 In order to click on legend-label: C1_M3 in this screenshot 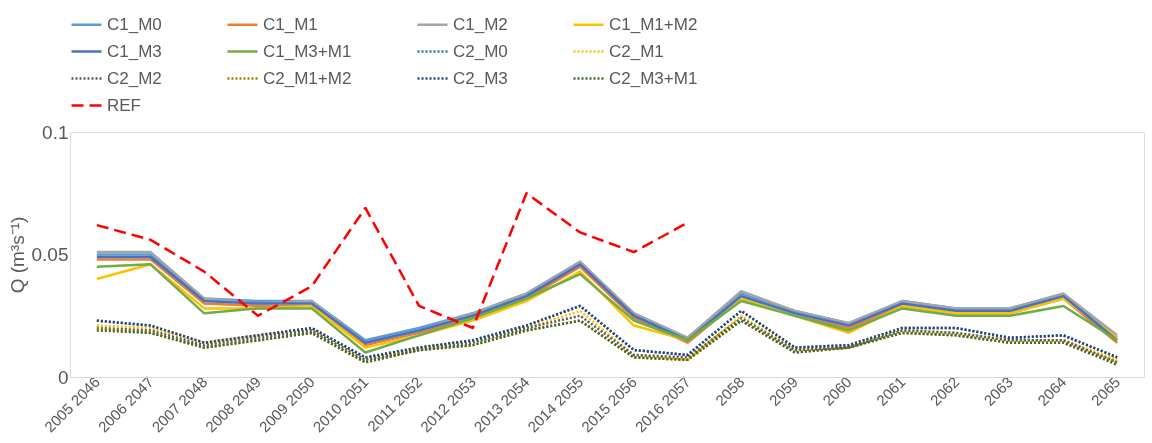, I will do `click(134, 51)`.